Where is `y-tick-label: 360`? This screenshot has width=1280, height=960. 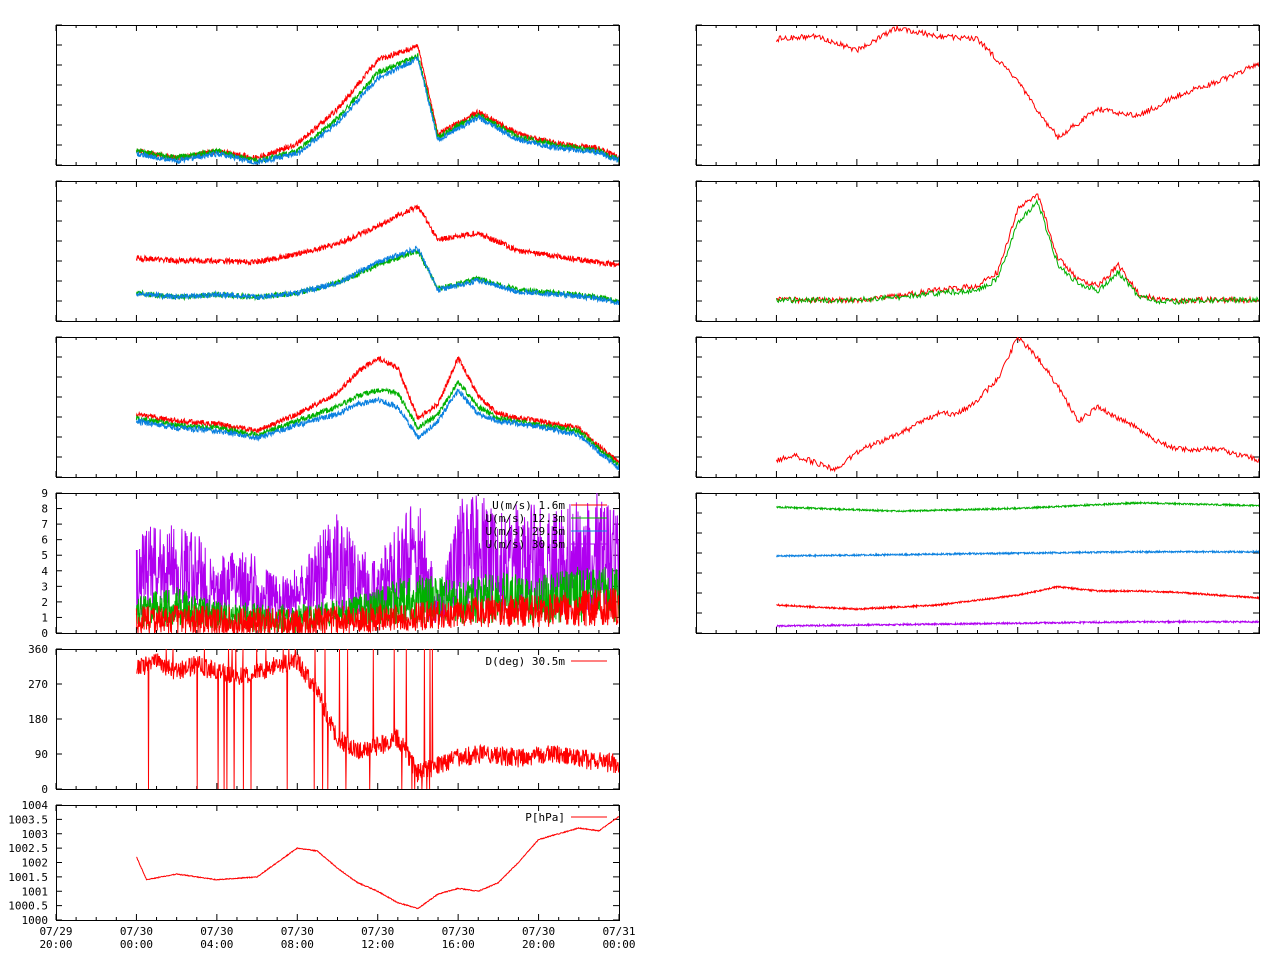 y-tick-label: 360 is located at coordinates (38, 649).